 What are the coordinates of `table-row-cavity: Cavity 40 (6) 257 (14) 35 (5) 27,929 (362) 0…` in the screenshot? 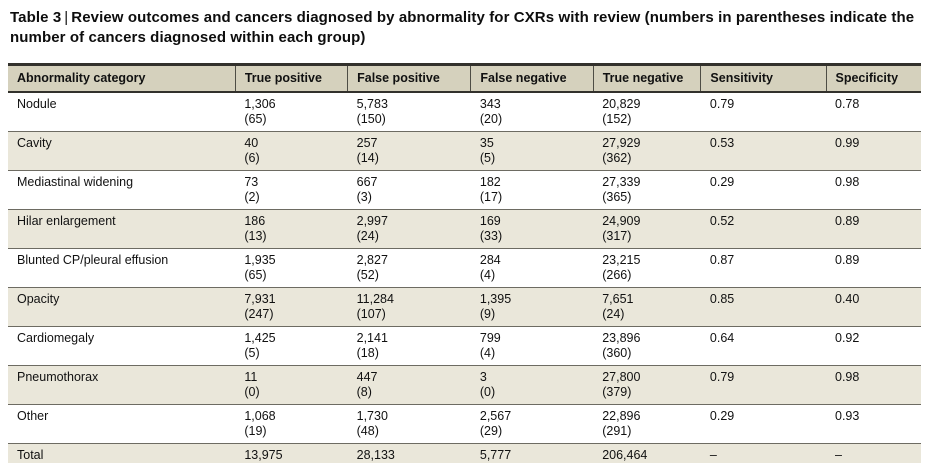 It's located at (464, 151).